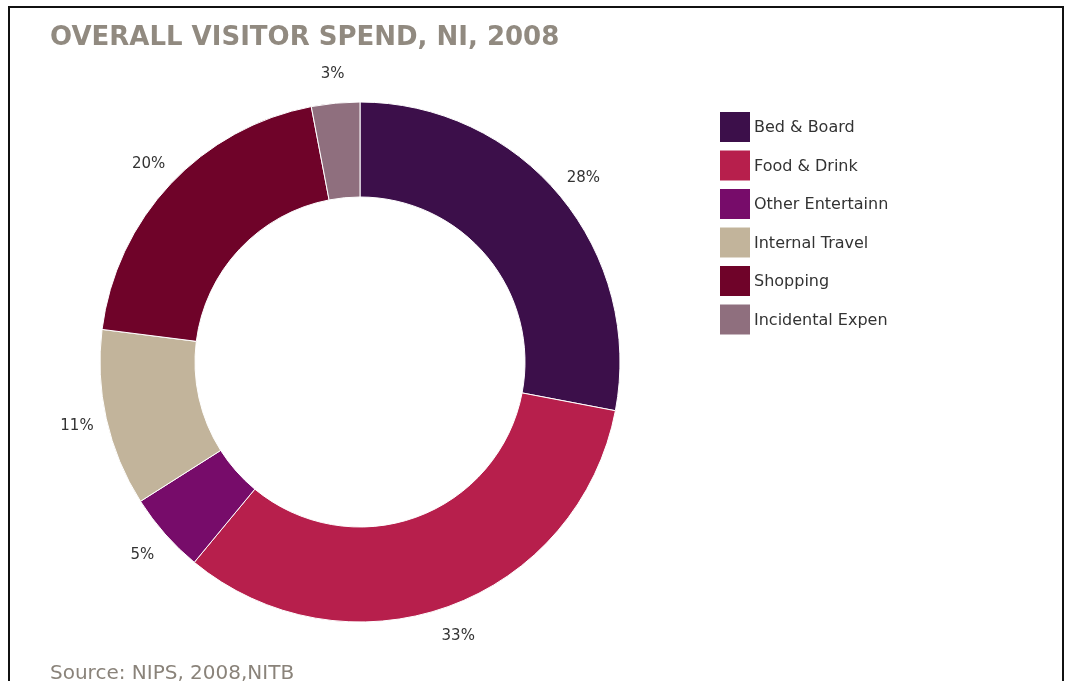 This screenshot has height=681, width=1068. What do you see at coordinates (821, 203) in the screenshot?
I see `legend-label: Other Entertainn` at bounding box center [821, 203].